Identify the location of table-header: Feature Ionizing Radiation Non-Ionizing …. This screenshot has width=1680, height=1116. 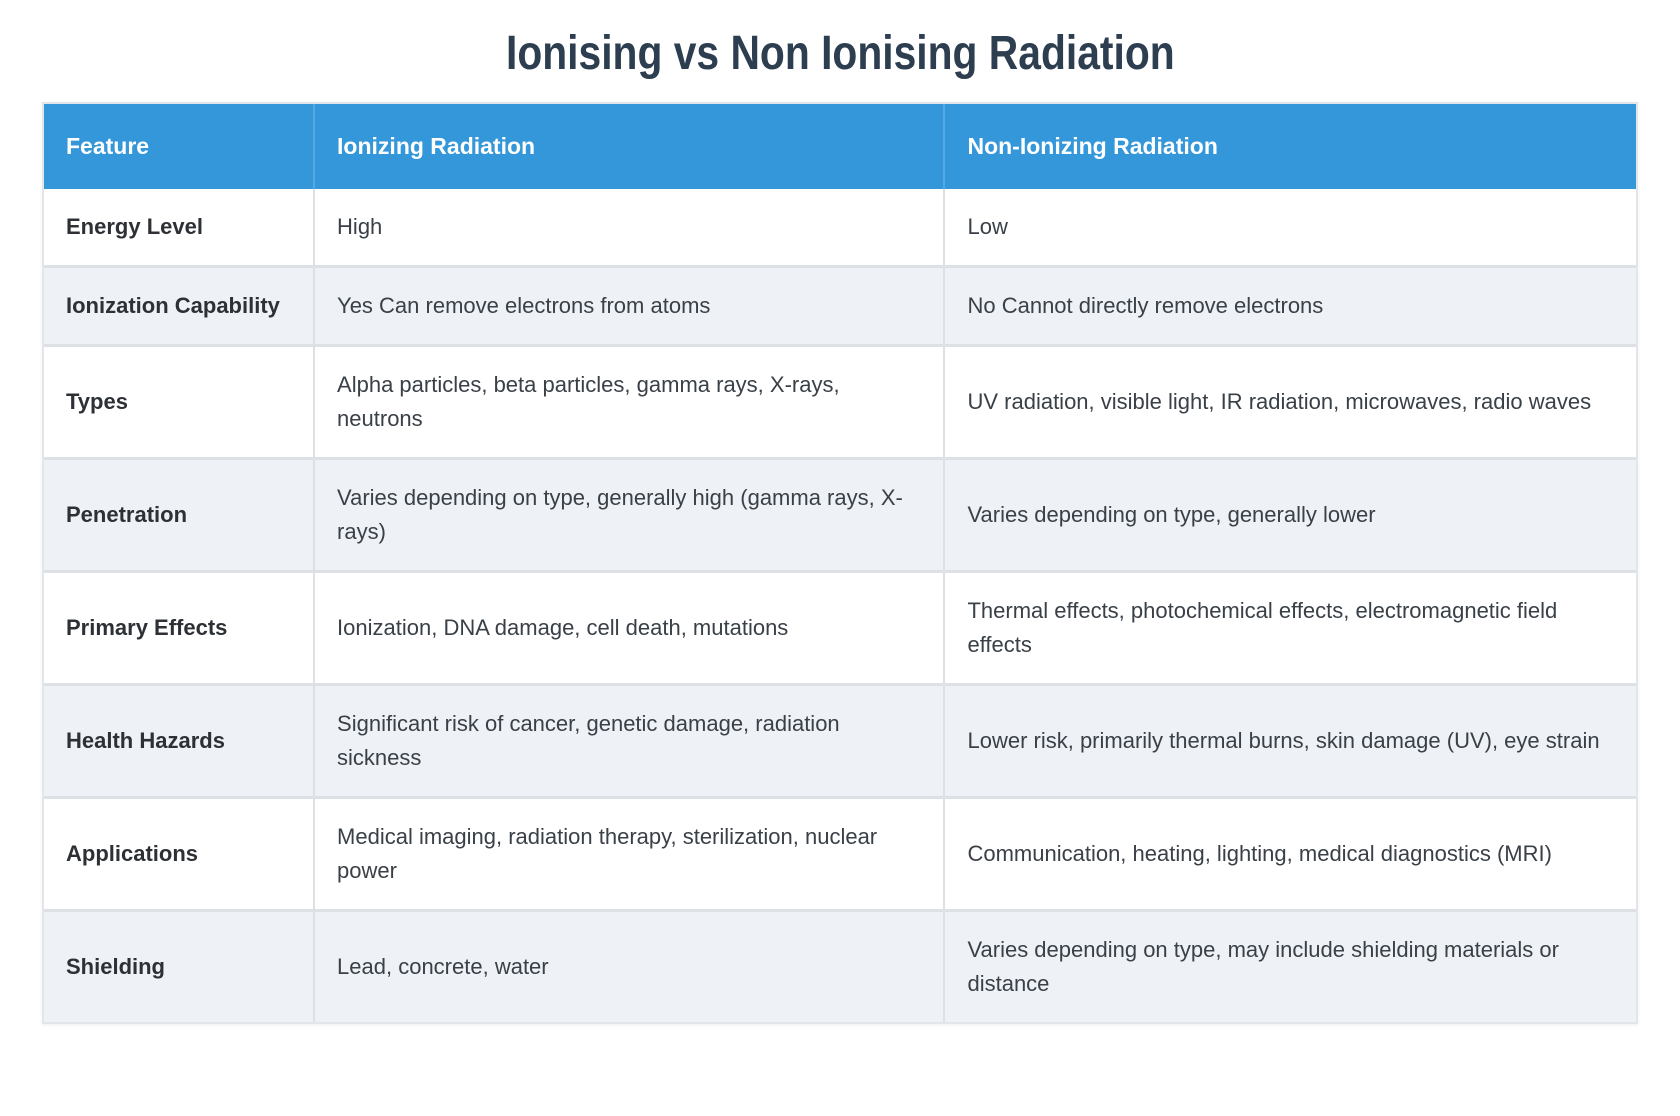
(840, 146).